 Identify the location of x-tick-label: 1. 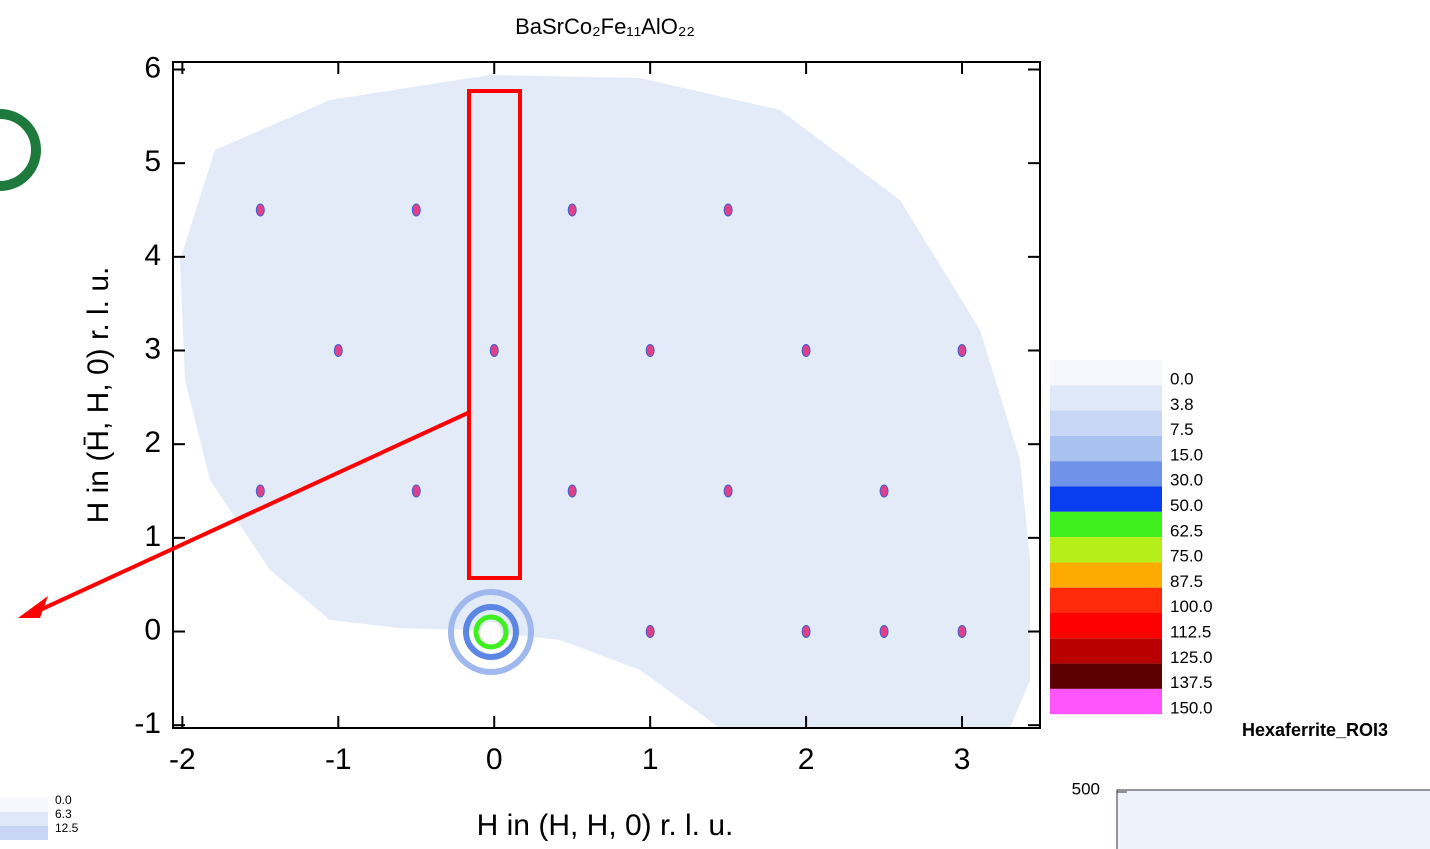
(650, 759).